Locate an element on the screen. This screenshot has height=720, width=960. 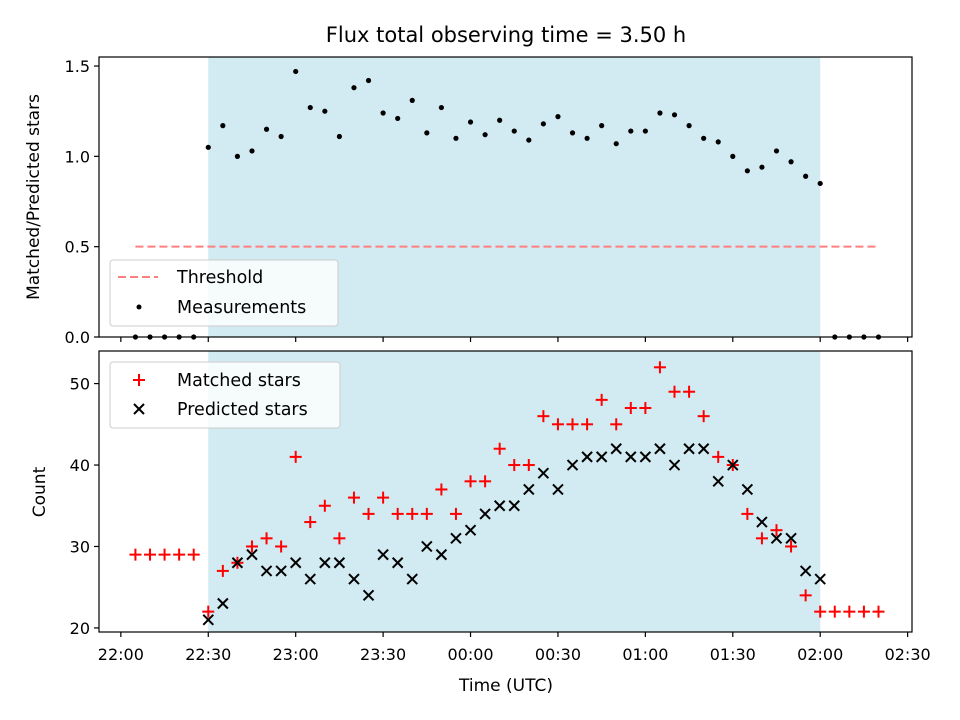
y-tick-label: 1.5 is located at coordinates (77, 66).